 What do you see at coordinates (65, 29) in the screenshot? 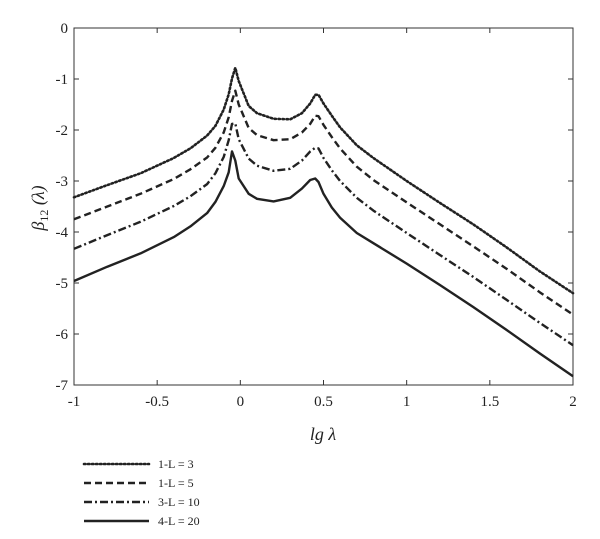
I see `y-tick-label: 0` at bounding box center [65, 29].